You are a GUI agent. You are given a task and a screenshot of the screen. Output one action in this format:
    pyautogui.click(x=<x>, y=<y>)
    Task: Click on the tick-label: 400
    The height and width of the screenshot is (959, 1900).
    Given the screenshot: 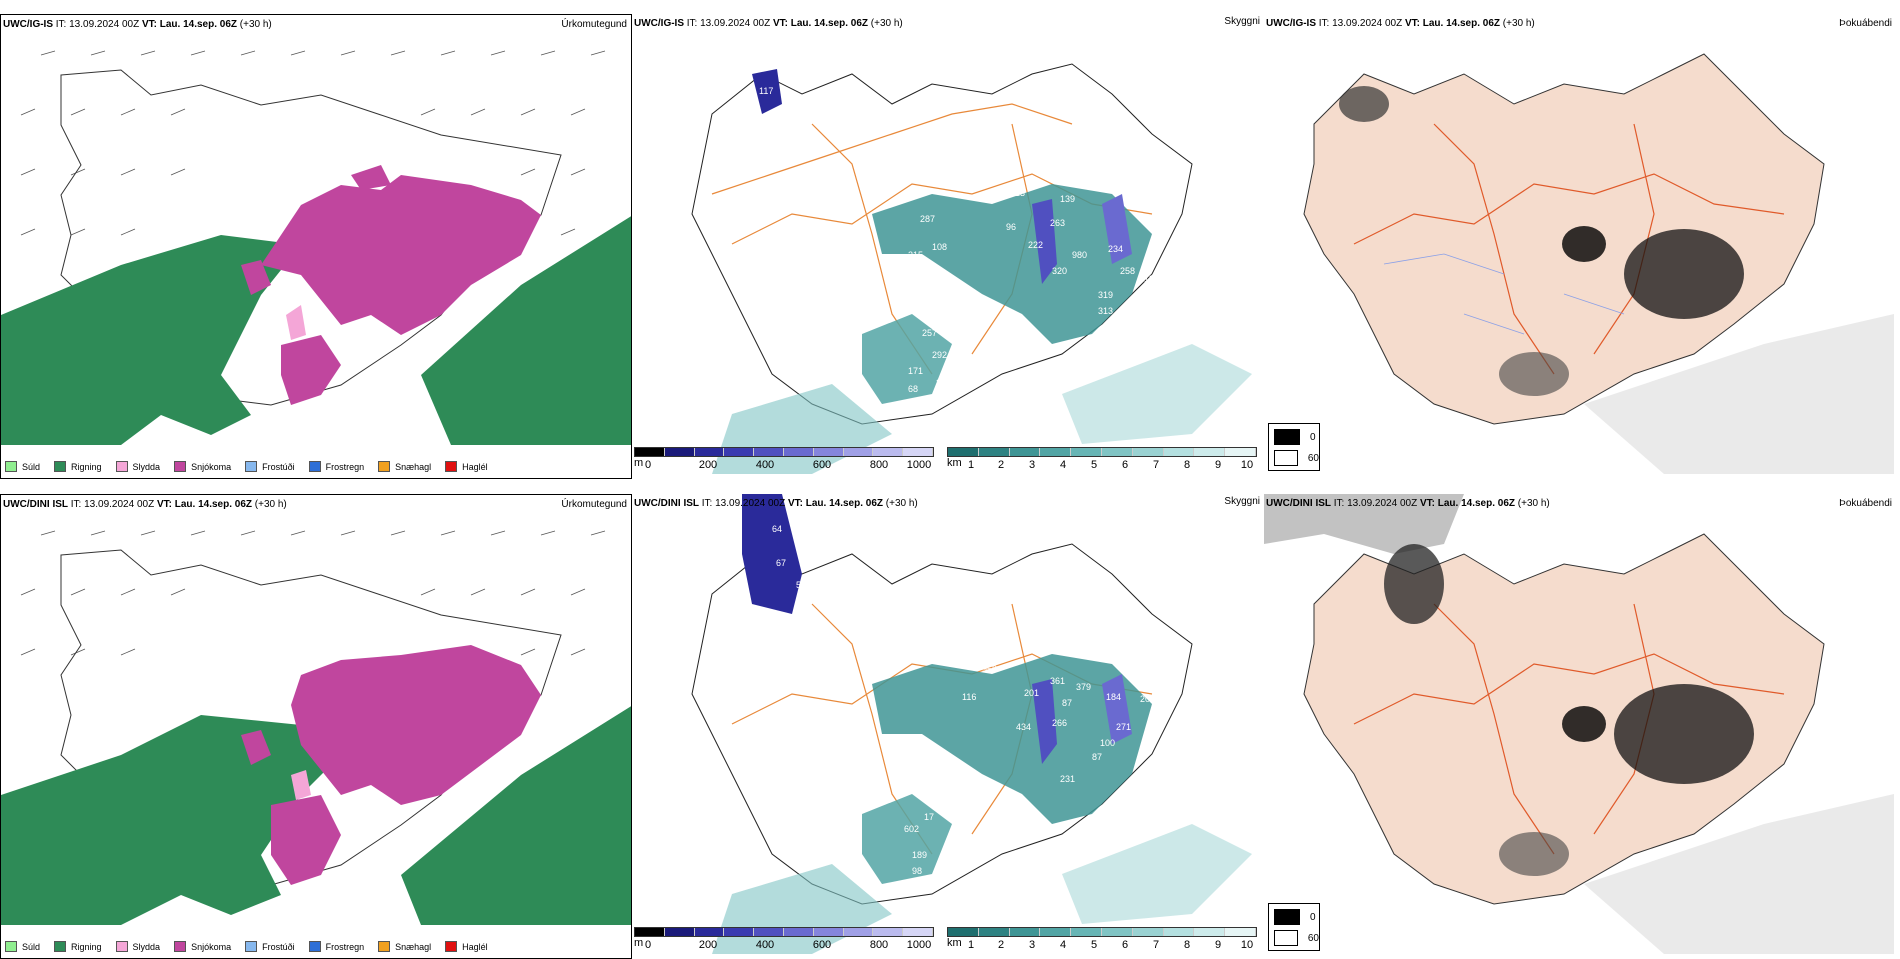 What is the action you would take?
    pyautogui.click(x=765, y=465)
    